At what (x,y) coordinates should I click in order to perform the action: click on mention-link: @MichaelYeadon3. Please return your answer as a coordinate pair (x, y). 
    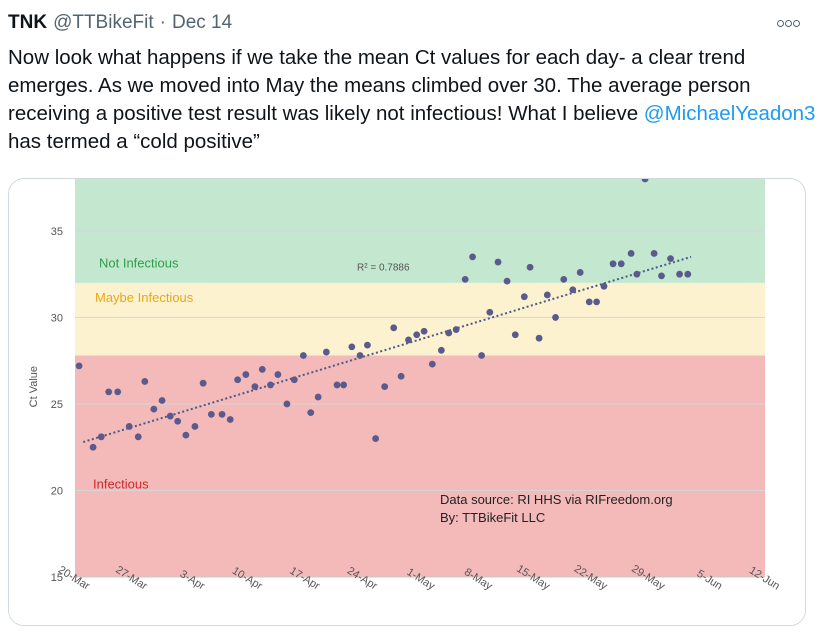
    Looking at the image, I should click on (729, 113).